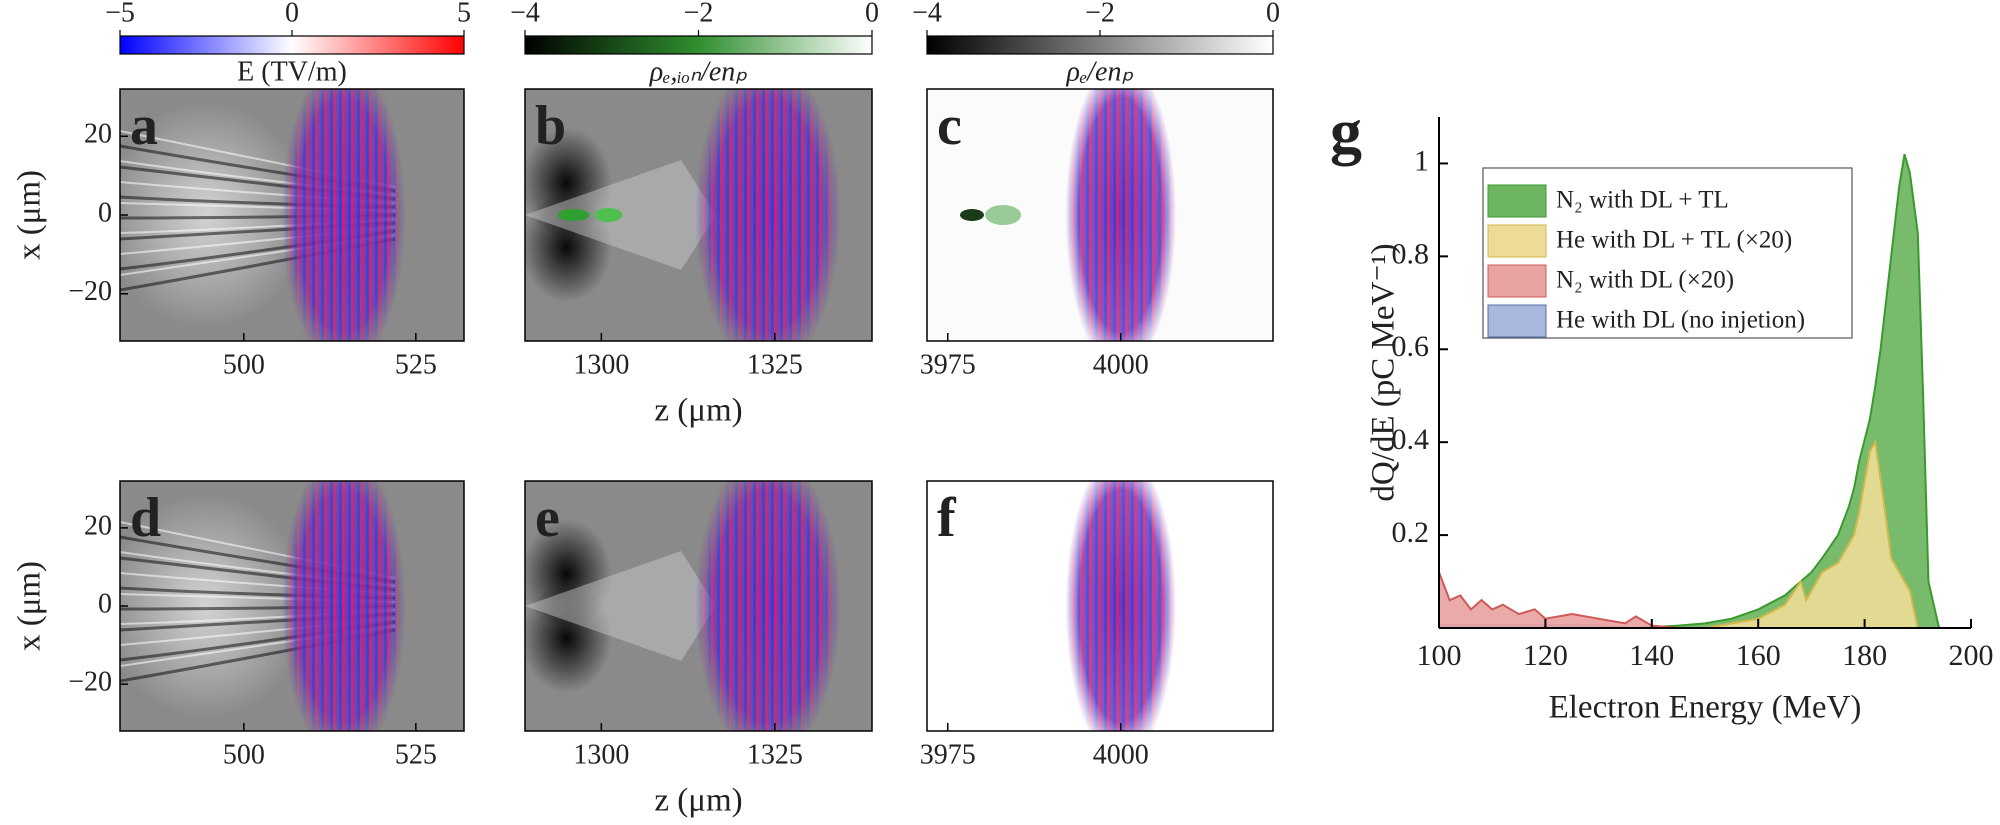 This screenshot has width=2000, height=825. Describe the element at coordinates (1680, 320) in the screenshot. I see `legend-label: He with DL (no injetion)` at that location.